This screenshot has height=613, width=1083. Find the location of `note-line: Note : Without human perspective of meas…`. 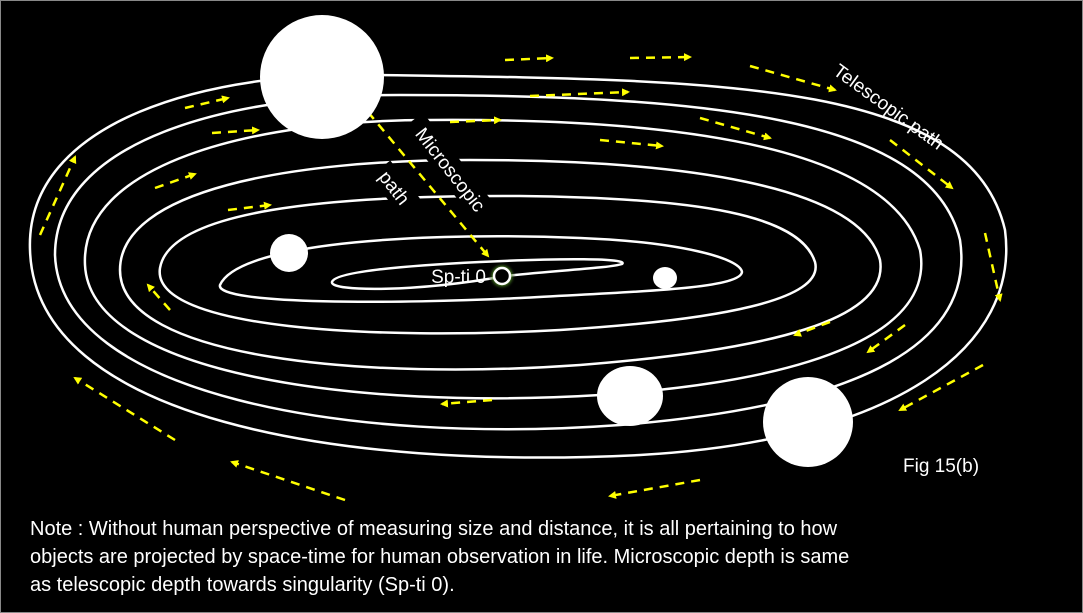

note-line: Note : Without human perspective of meas… is located at coordinates (434, 529).